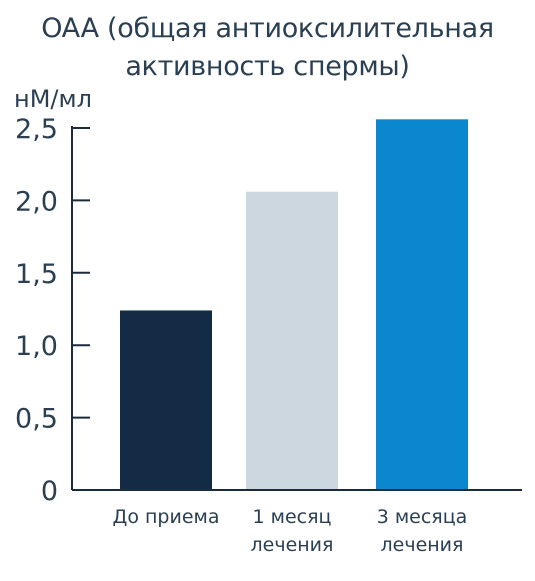  Describe the element at coordinates (36, 346) in the screenshot. I see `y-tick-label: 1,0` at that location.